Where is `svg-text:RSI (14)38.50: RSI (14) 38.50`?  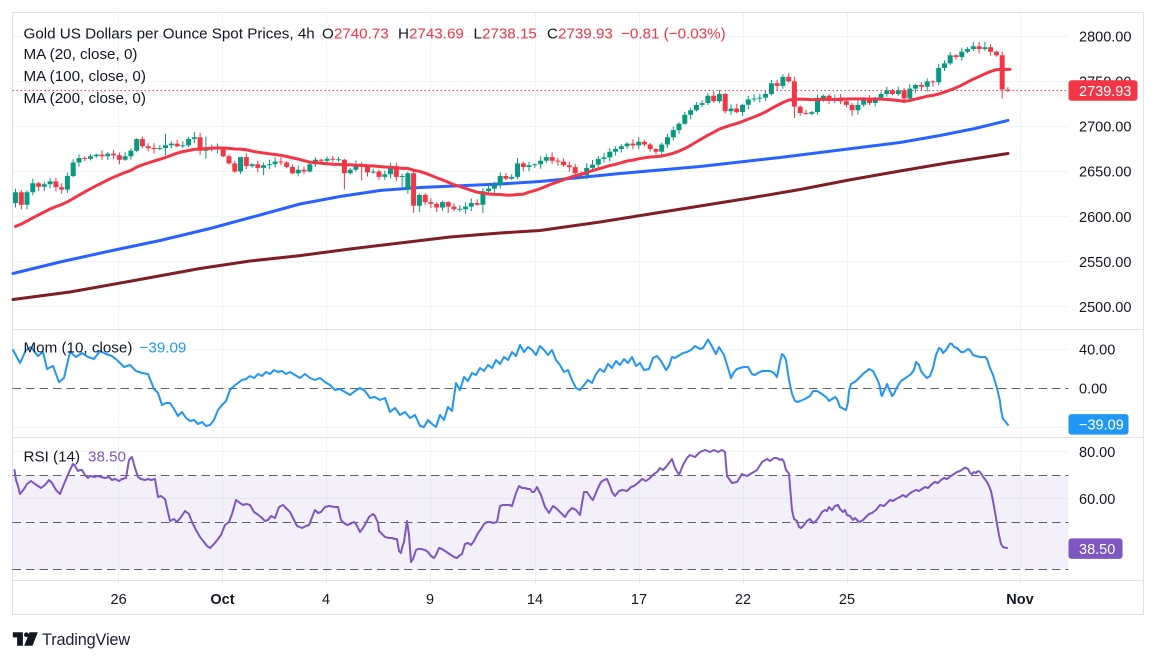 svg-text:RSI (14)38.50: RSI (14) 38.50 is located at coordinates (75, 456).